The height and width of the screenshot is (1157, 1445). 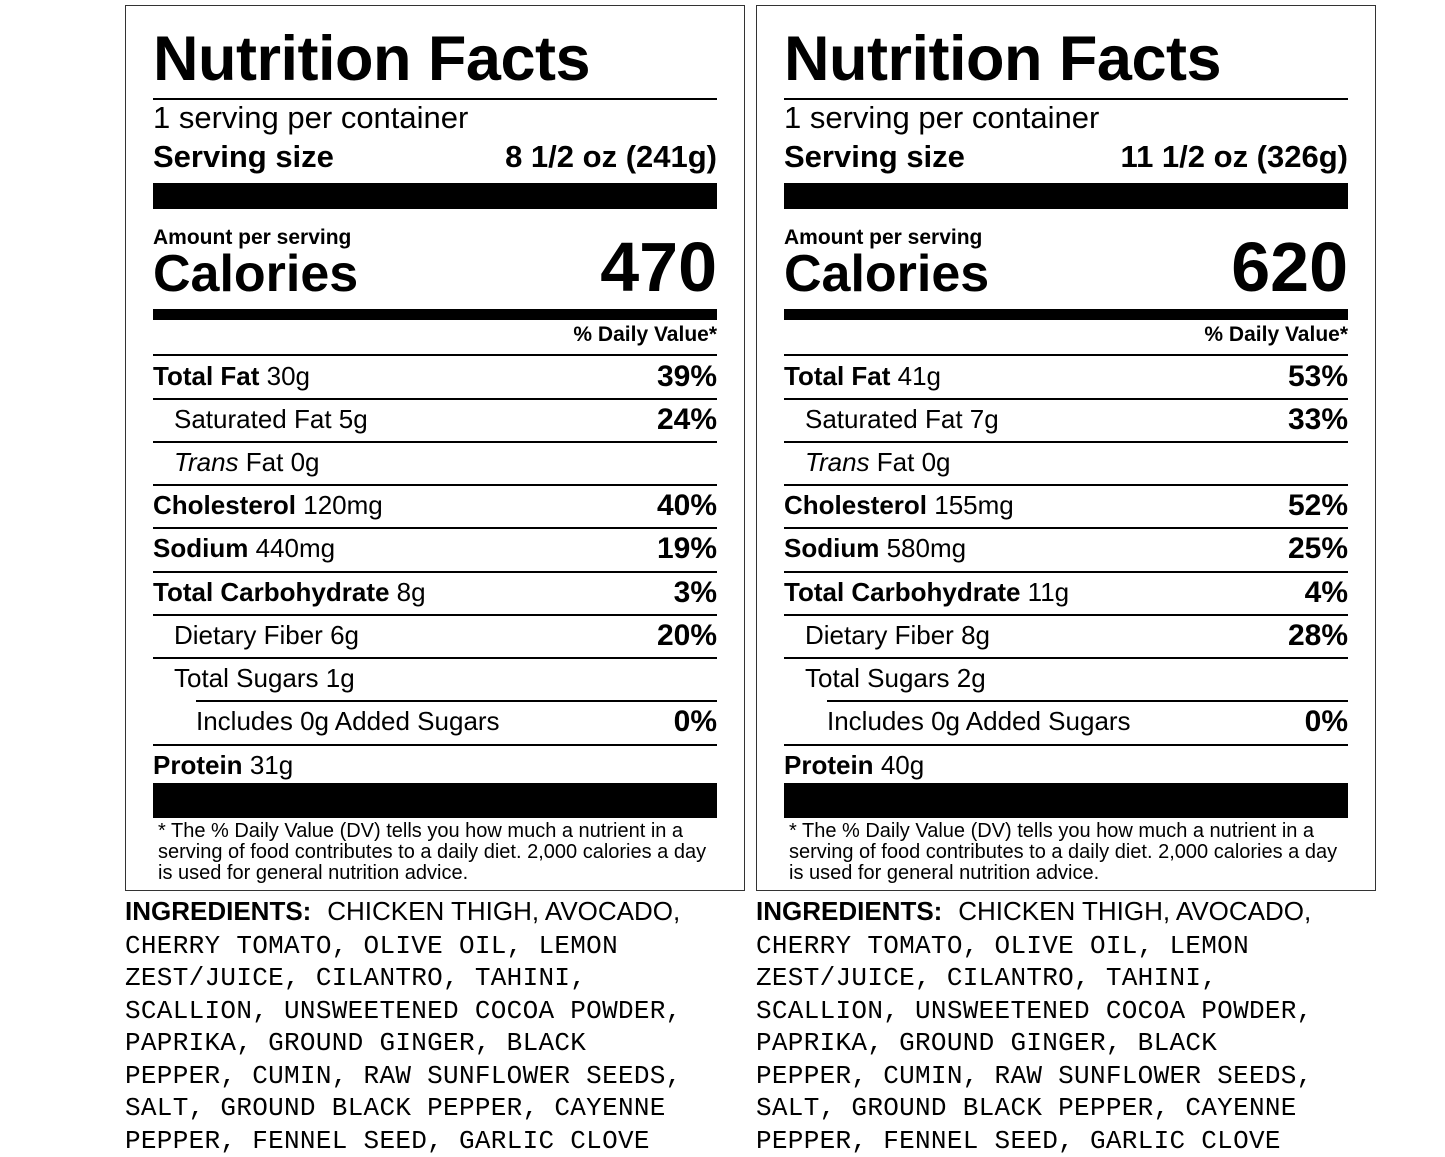 I want to click on nutrient-dv: 53%, so click(x=1317, y=376).